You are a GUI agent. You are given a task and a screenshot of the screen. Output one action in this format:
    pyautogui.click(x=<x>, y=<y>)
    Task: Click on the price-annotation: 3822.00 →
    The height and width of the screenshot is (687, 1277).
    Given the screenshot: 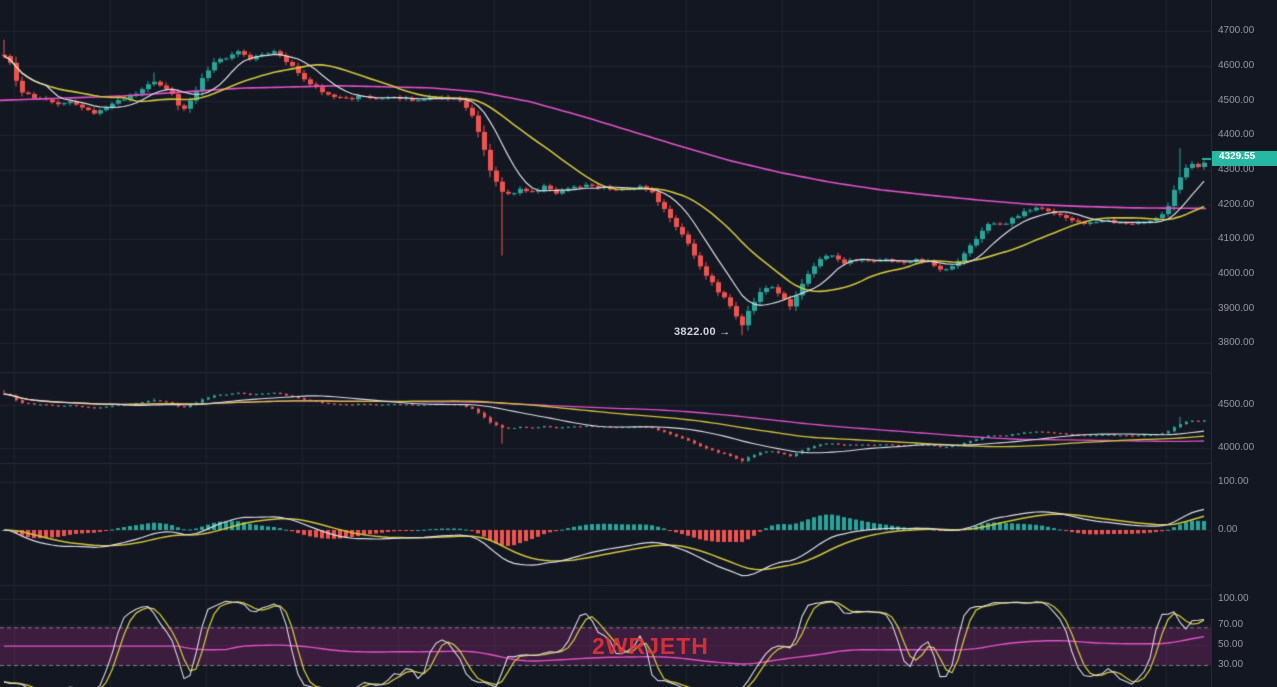 What is the action you would take?
    pyautogui.click(x=702, y=332)
    